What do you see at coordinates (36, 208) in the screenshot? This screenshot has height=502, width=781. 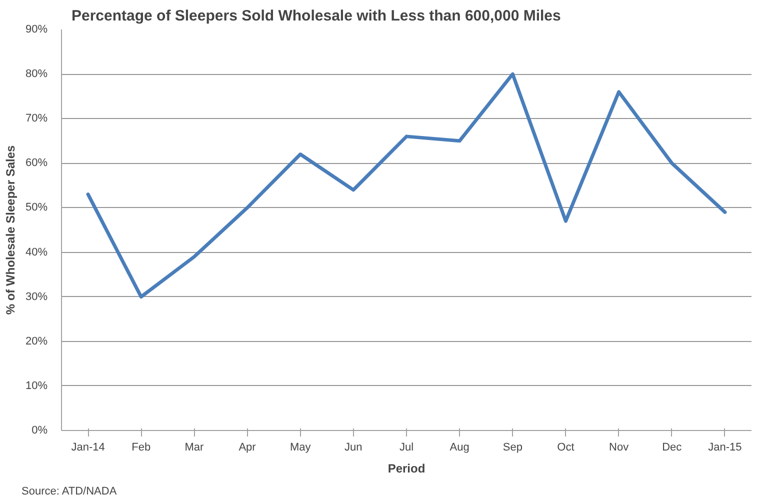 I see `y-tick-label: 50%` at bounding box center [36, 208].